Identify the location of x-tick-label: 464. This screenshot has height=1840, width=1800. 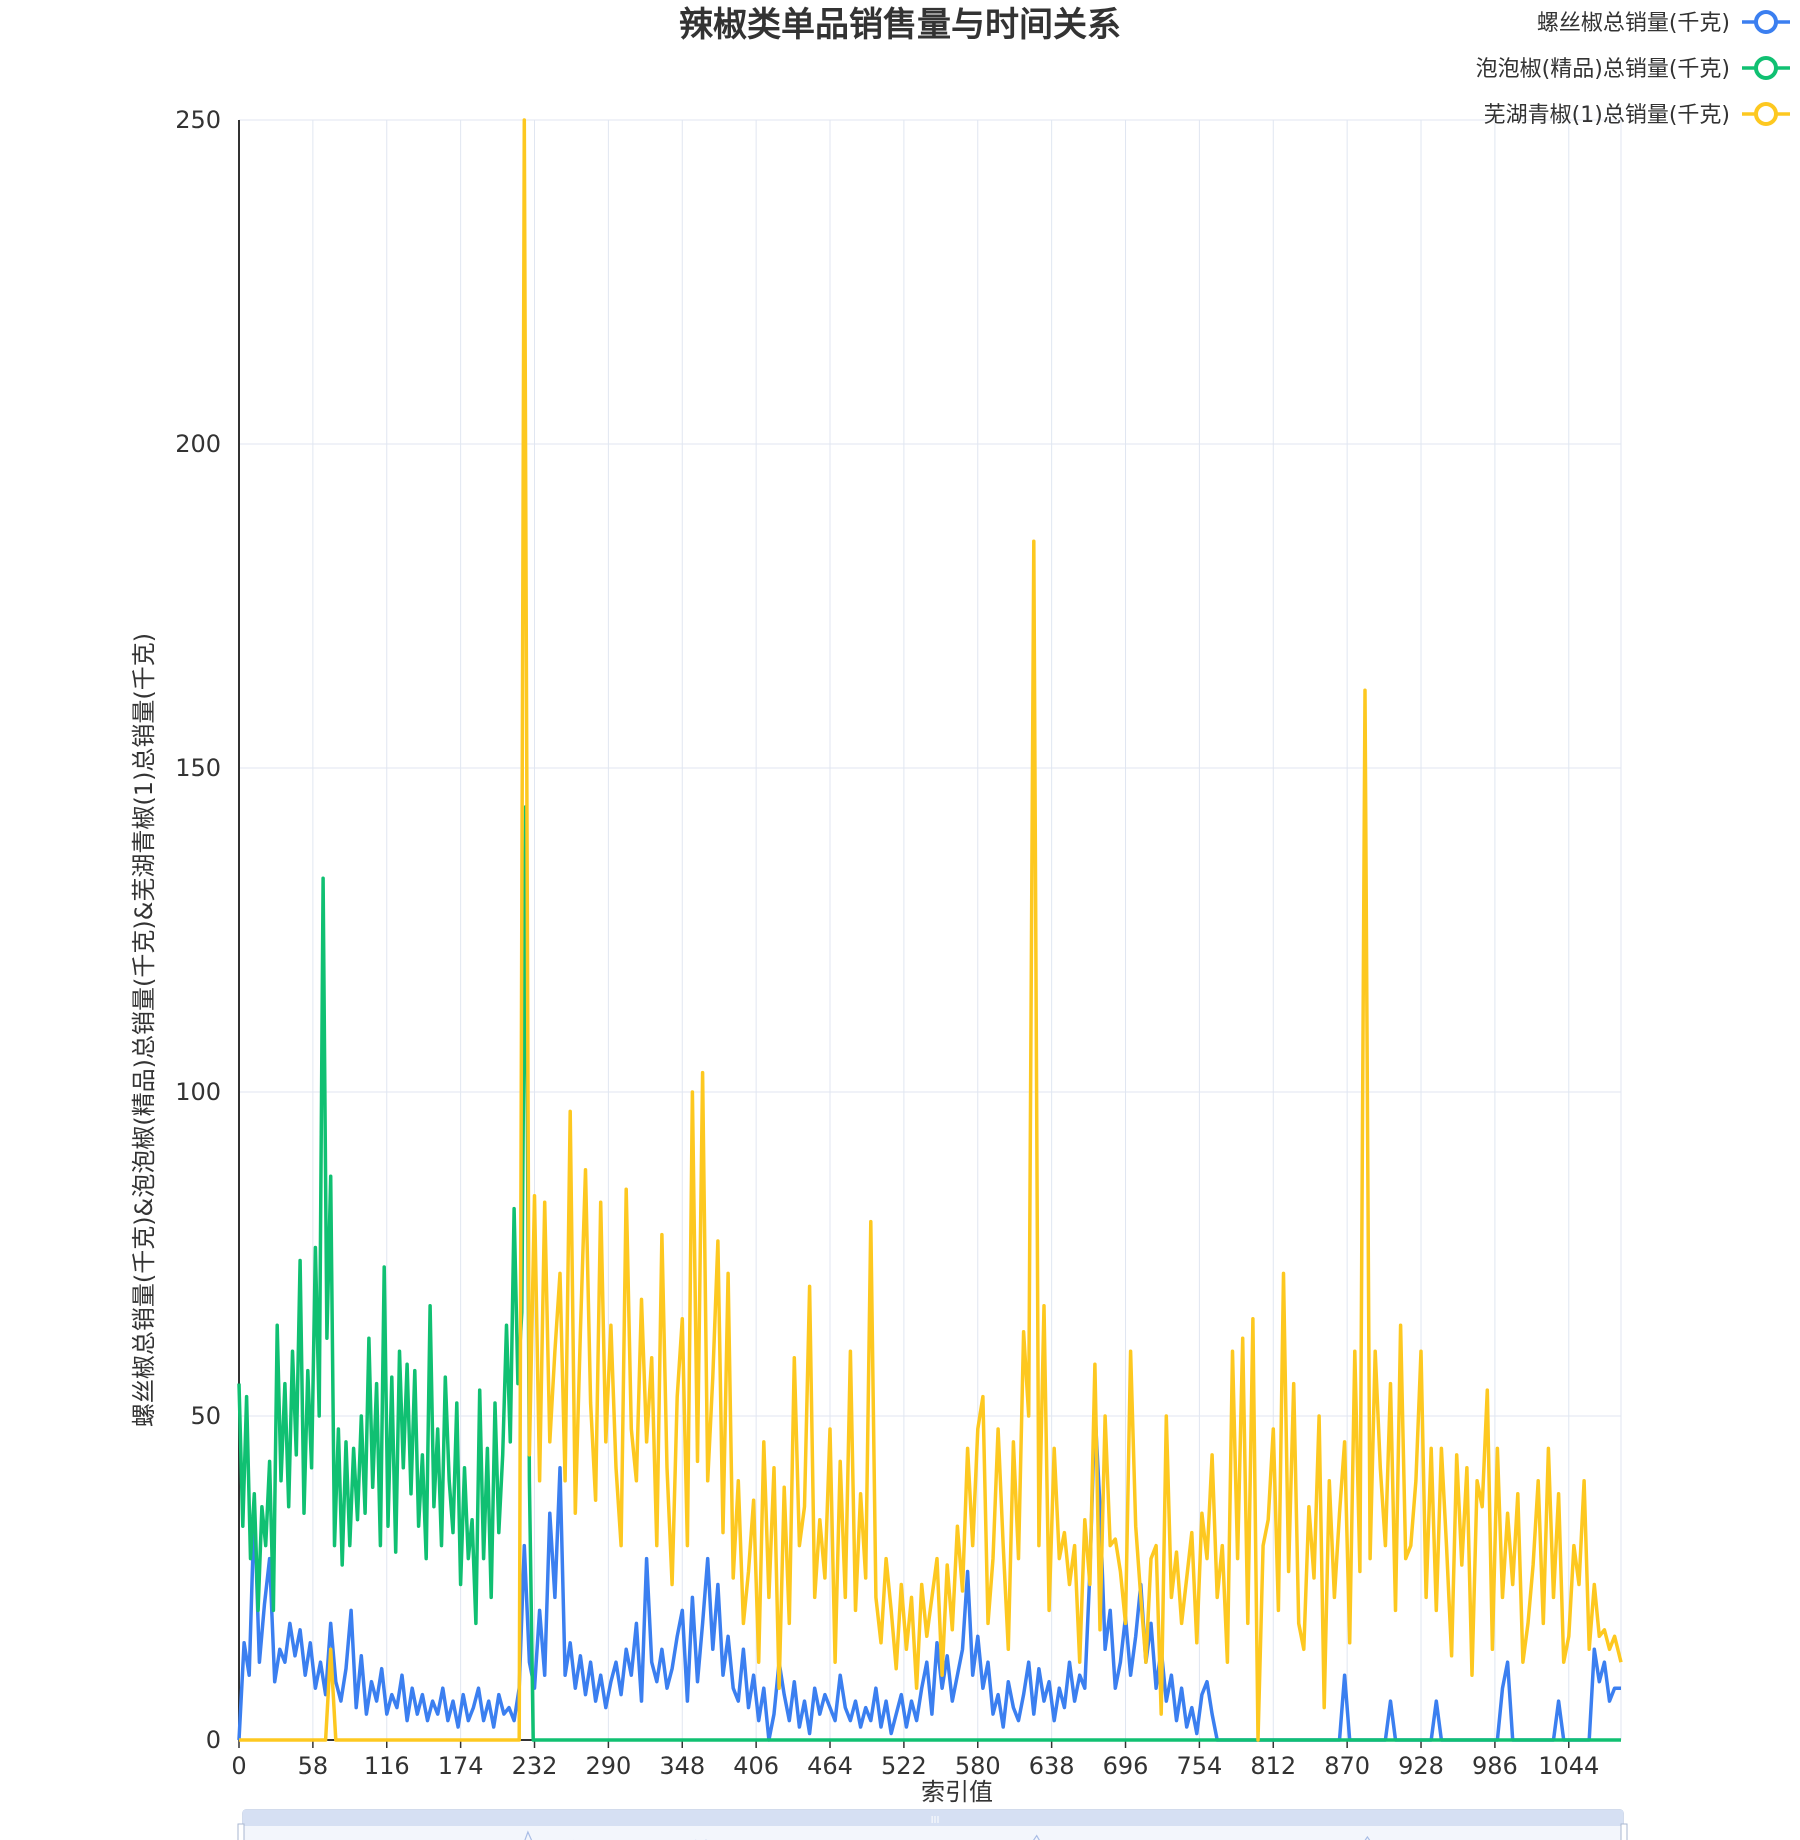
(830, 1766).